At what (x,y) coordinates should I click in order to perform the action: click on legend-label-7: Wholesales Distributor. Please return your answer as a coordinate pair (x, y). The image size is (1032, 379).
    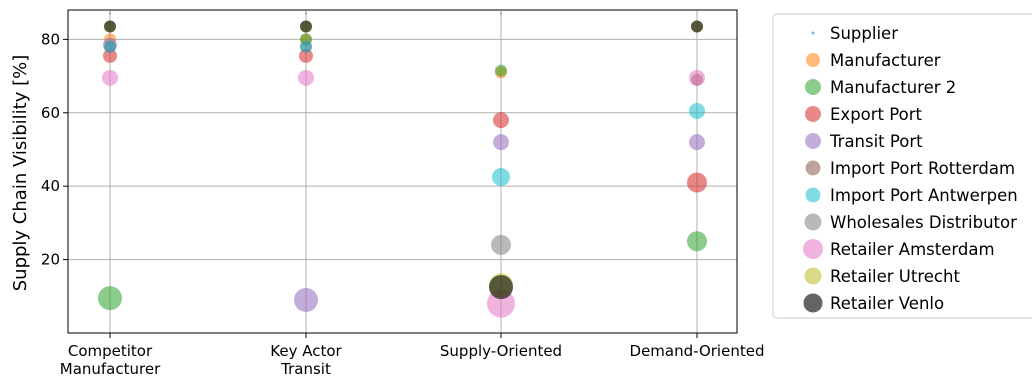
    Looking at the image, I should click on (923, 222).